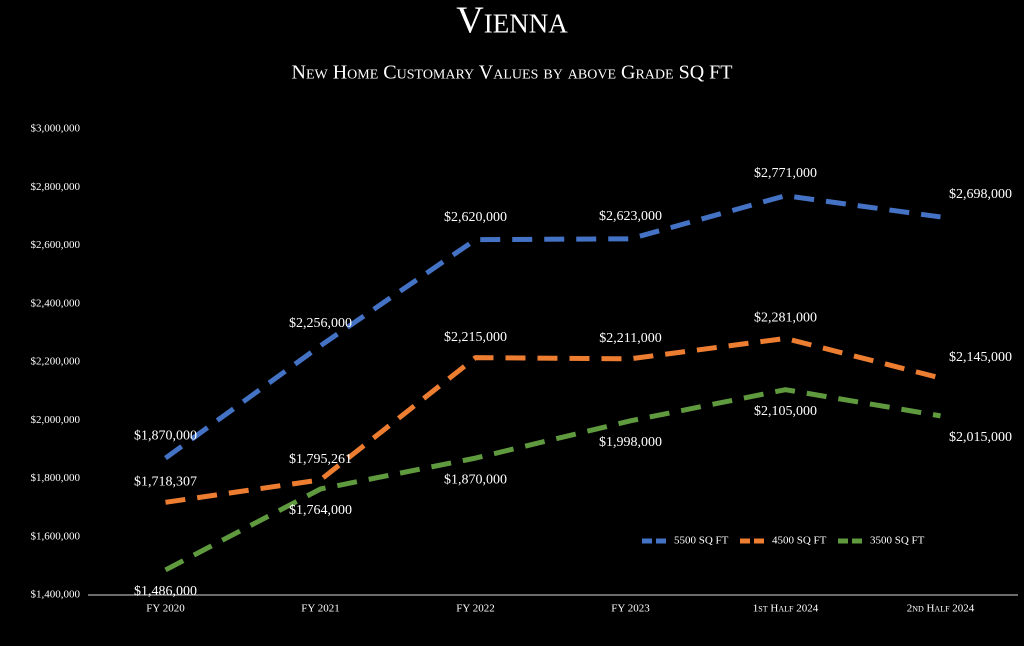  What do you see at coordinates (56, 420) in the screenshot?
I see `y-tick-label: $2,000,000` at bounding box center [56, 420].